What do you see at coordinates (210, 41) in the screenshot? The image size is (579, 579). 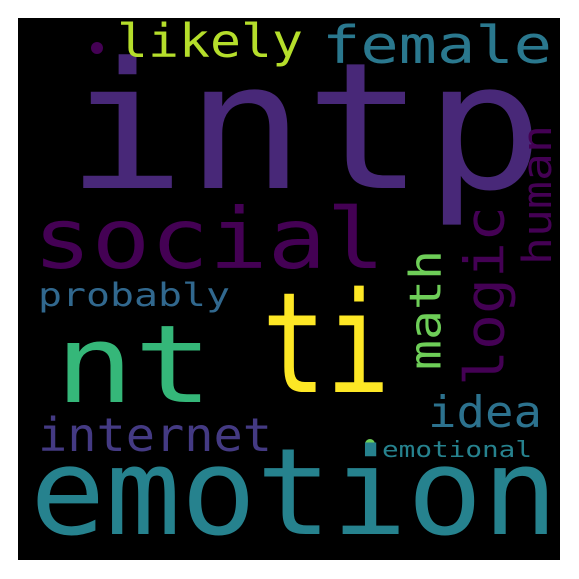 I see `word-likely: likely` at bounding box center [210, 41].